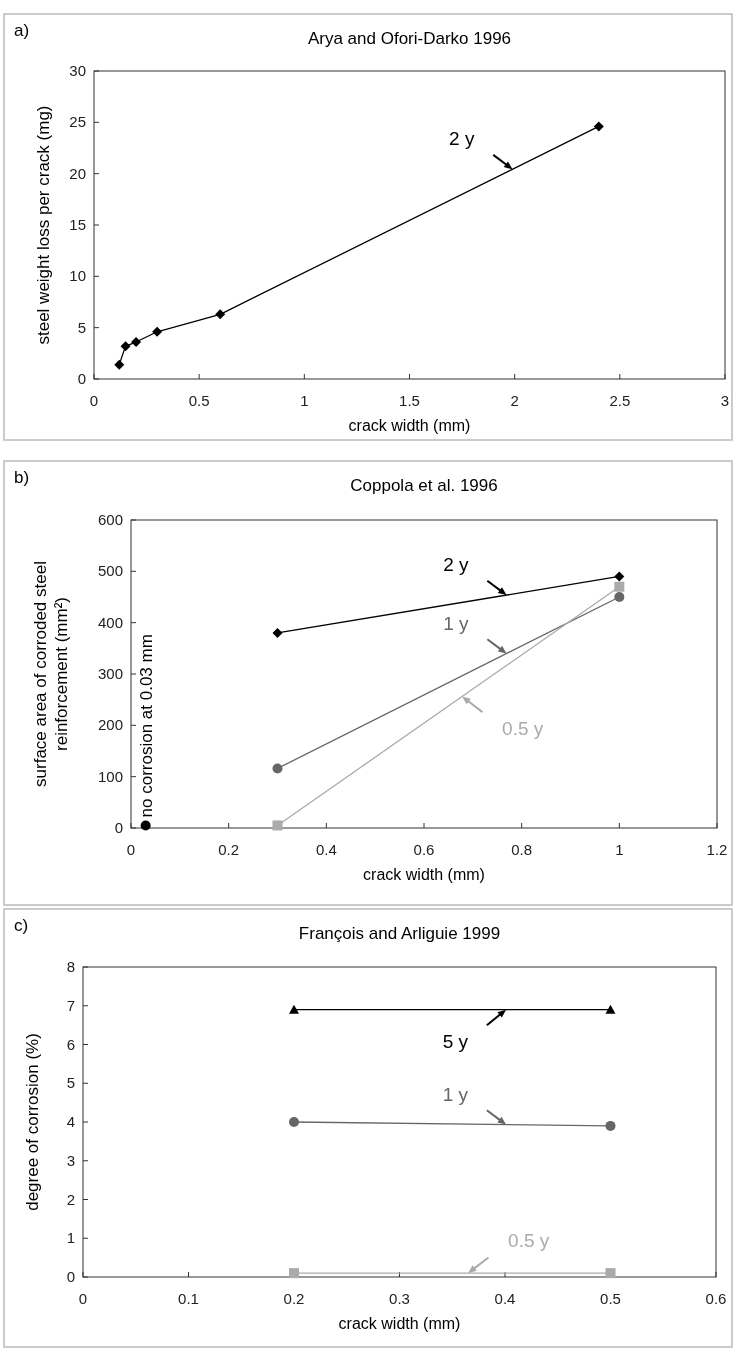  What do you see at coordinates (77, 122) in the screenshot?
I see `y-tick-label: 25` at bounding box center [77, 122].